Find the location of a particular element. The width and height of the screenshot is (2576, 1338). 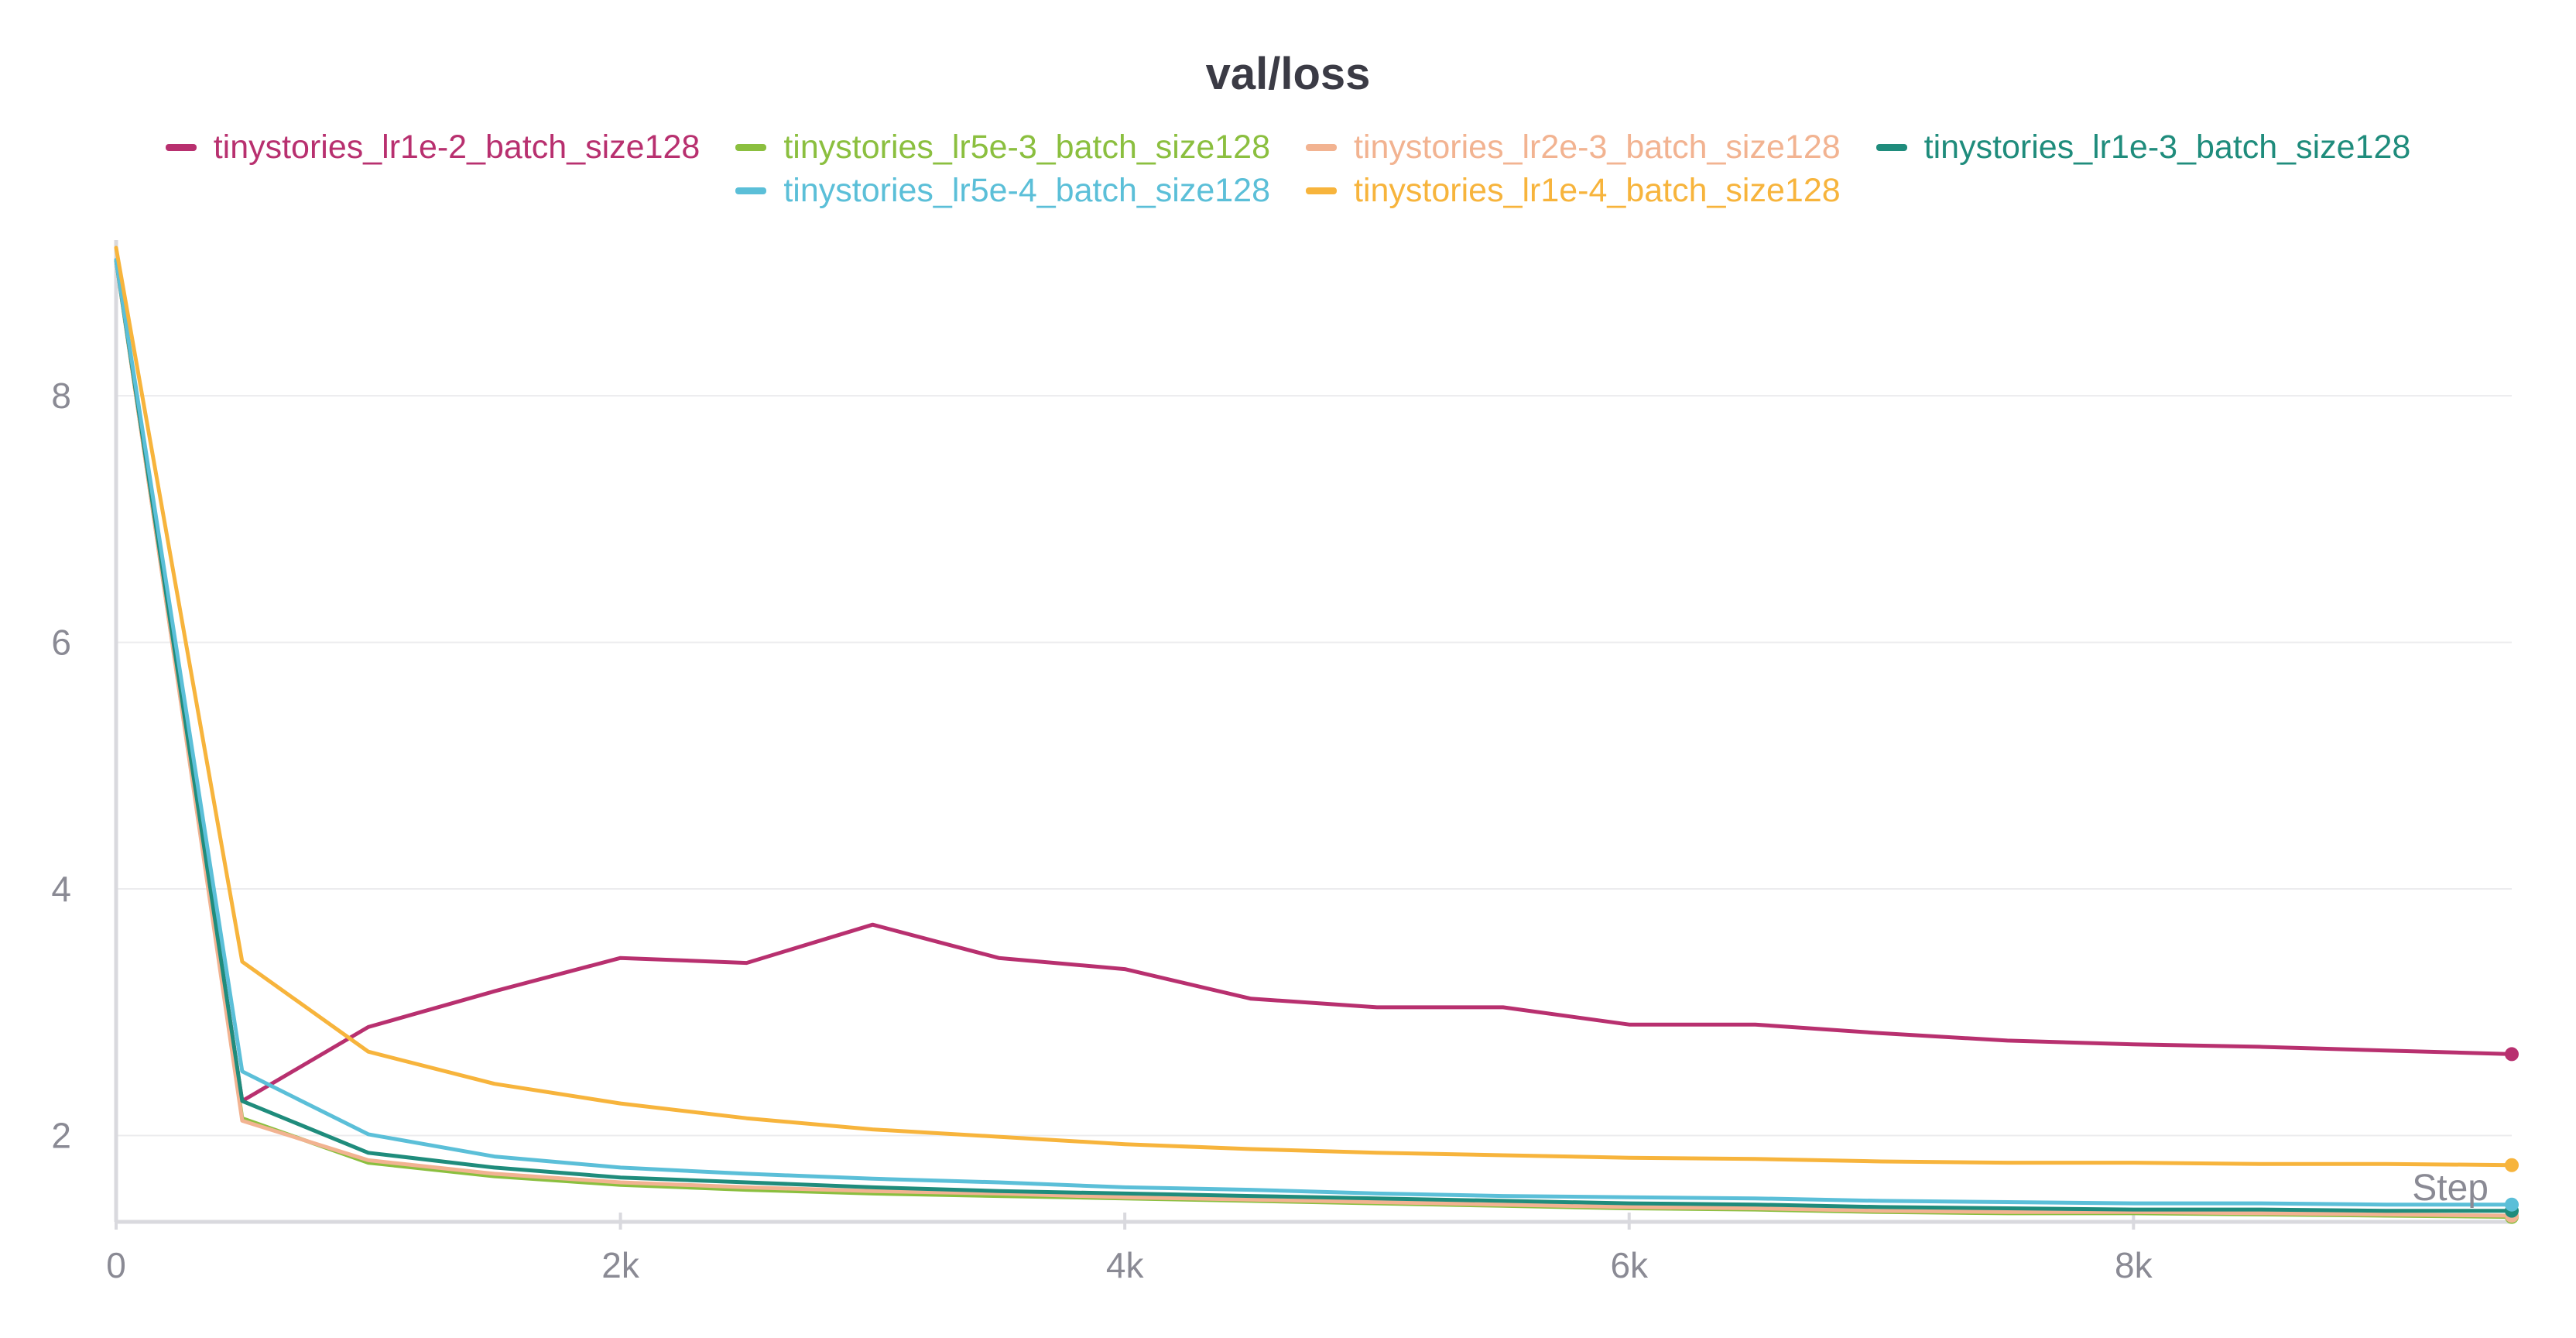

legend-item: tinystories_lr1e-4_batch_size128 is located at coordinates (1573, 191).